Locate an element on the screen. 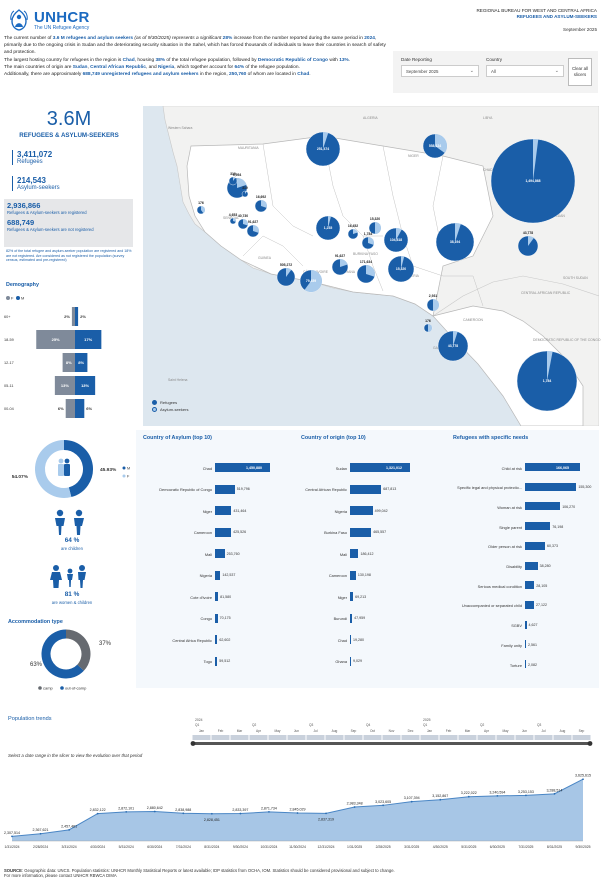 The width and height of the screenshot is (603, 885). date-select: September 2025 ⌄ is located at coordinates (440, 71).